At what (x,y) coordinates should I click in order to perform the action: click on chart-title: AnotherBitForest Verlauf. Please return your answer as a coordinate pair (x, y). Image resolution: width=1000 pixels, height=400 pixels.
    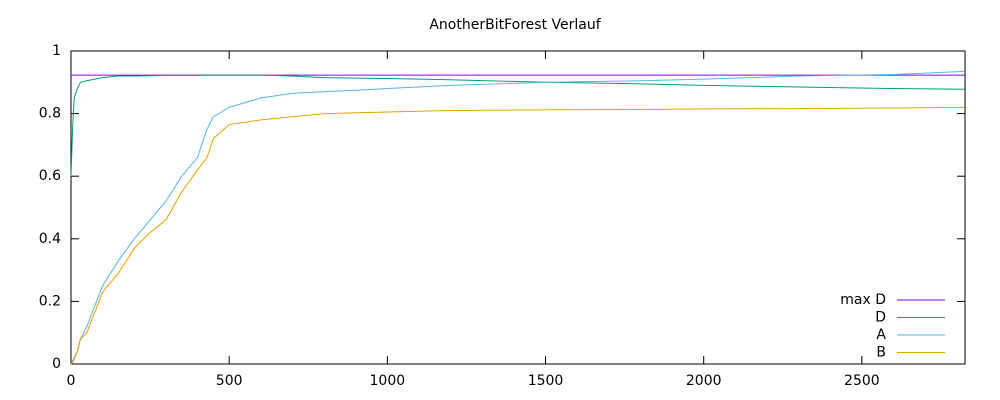
    Looking at the image, I should click on (515, 25).